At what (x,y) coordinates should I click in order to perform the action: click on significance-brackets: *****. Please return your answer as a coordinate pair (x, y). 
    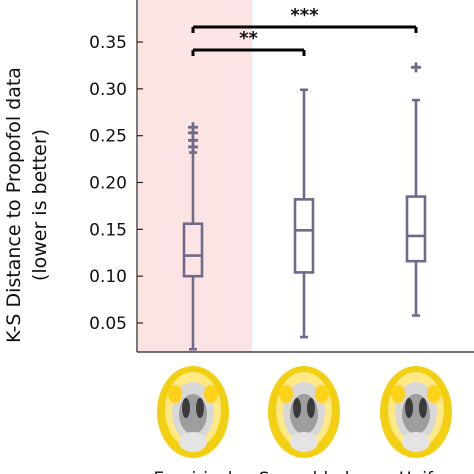
    Looking at the image, I should click on (304, 30).